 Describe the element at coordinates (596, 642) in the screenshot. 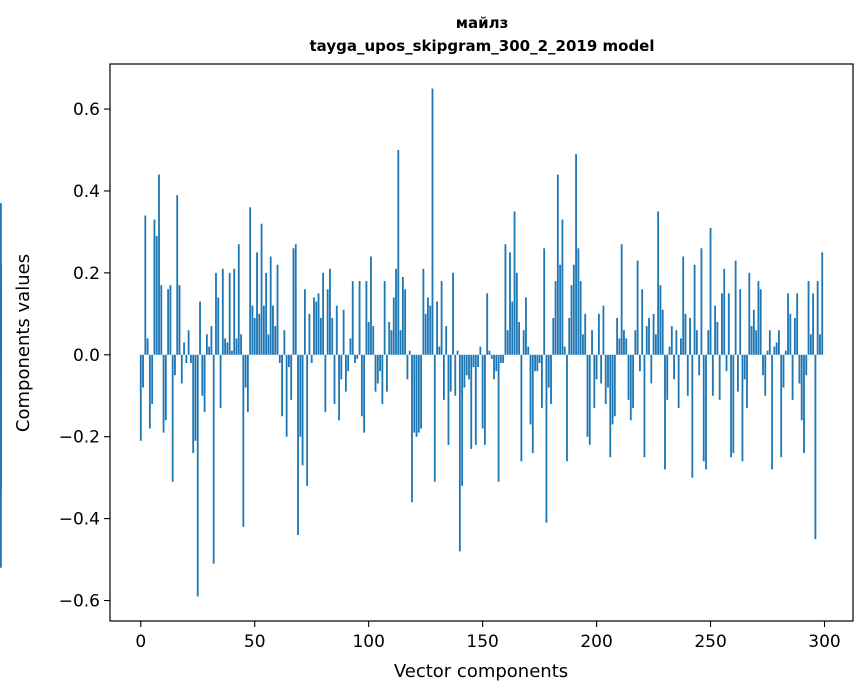

I see `x-tick-label: 200` at that location.